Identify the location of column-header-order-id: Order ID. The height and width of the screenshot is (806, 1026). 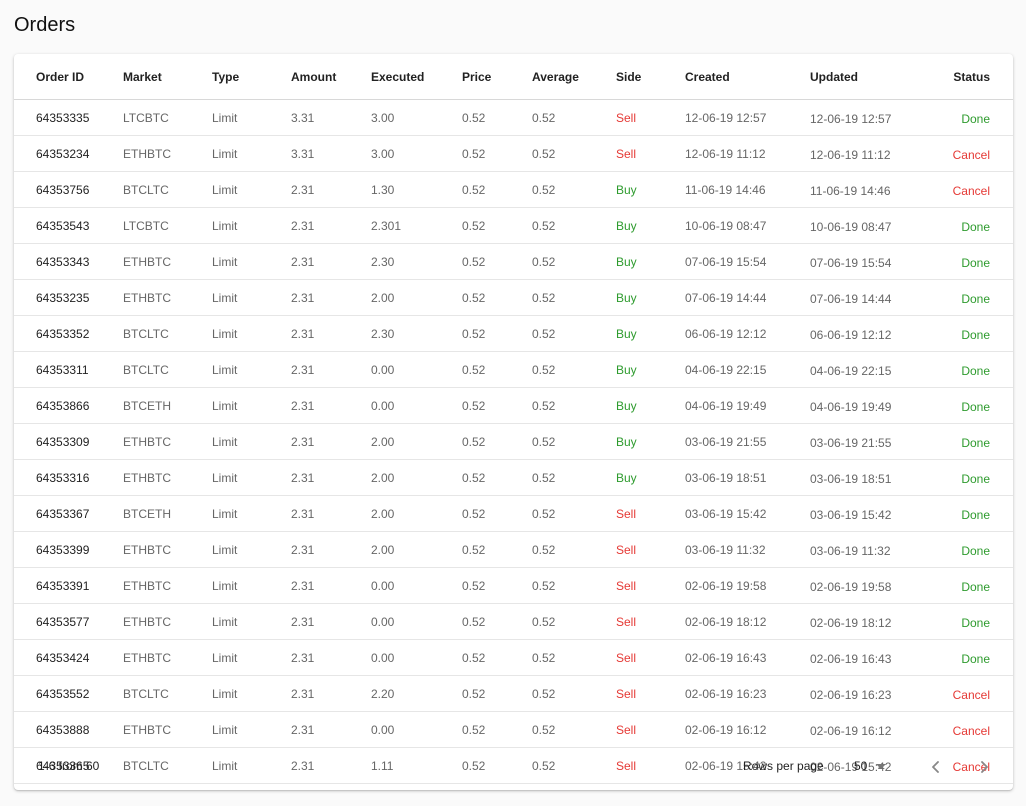
(68, 77).